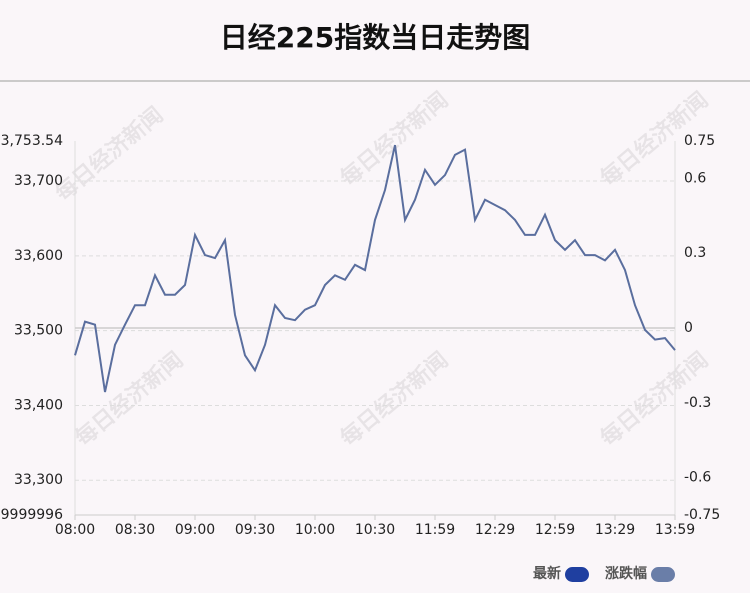  Describe the element at coordinates (31, 515) in the screenshot. I see `y-tick-label: 33,253.5399999996` at that location.